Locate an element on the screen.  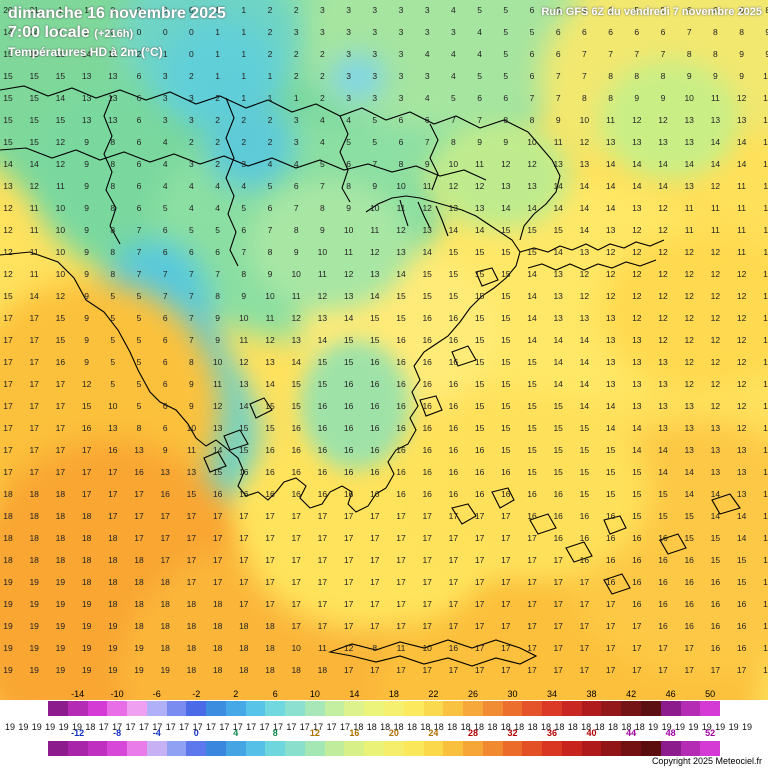
legend-swatch: 14 is located at coordinates (354, 702).